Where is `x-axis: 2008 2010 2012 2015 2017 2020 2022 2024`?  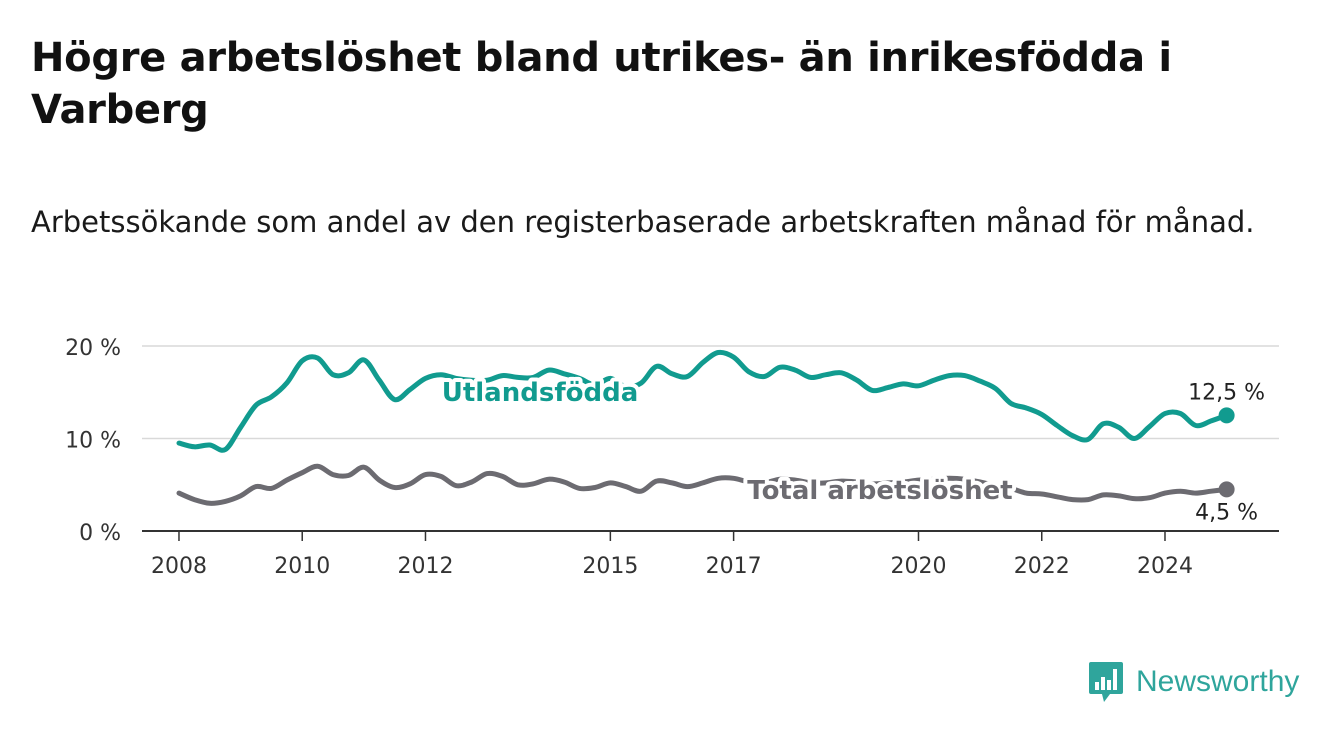
x-axis: 2008 2010 2012 2015 2017 2020 2022 2024 is located at coordinates (710, 554).